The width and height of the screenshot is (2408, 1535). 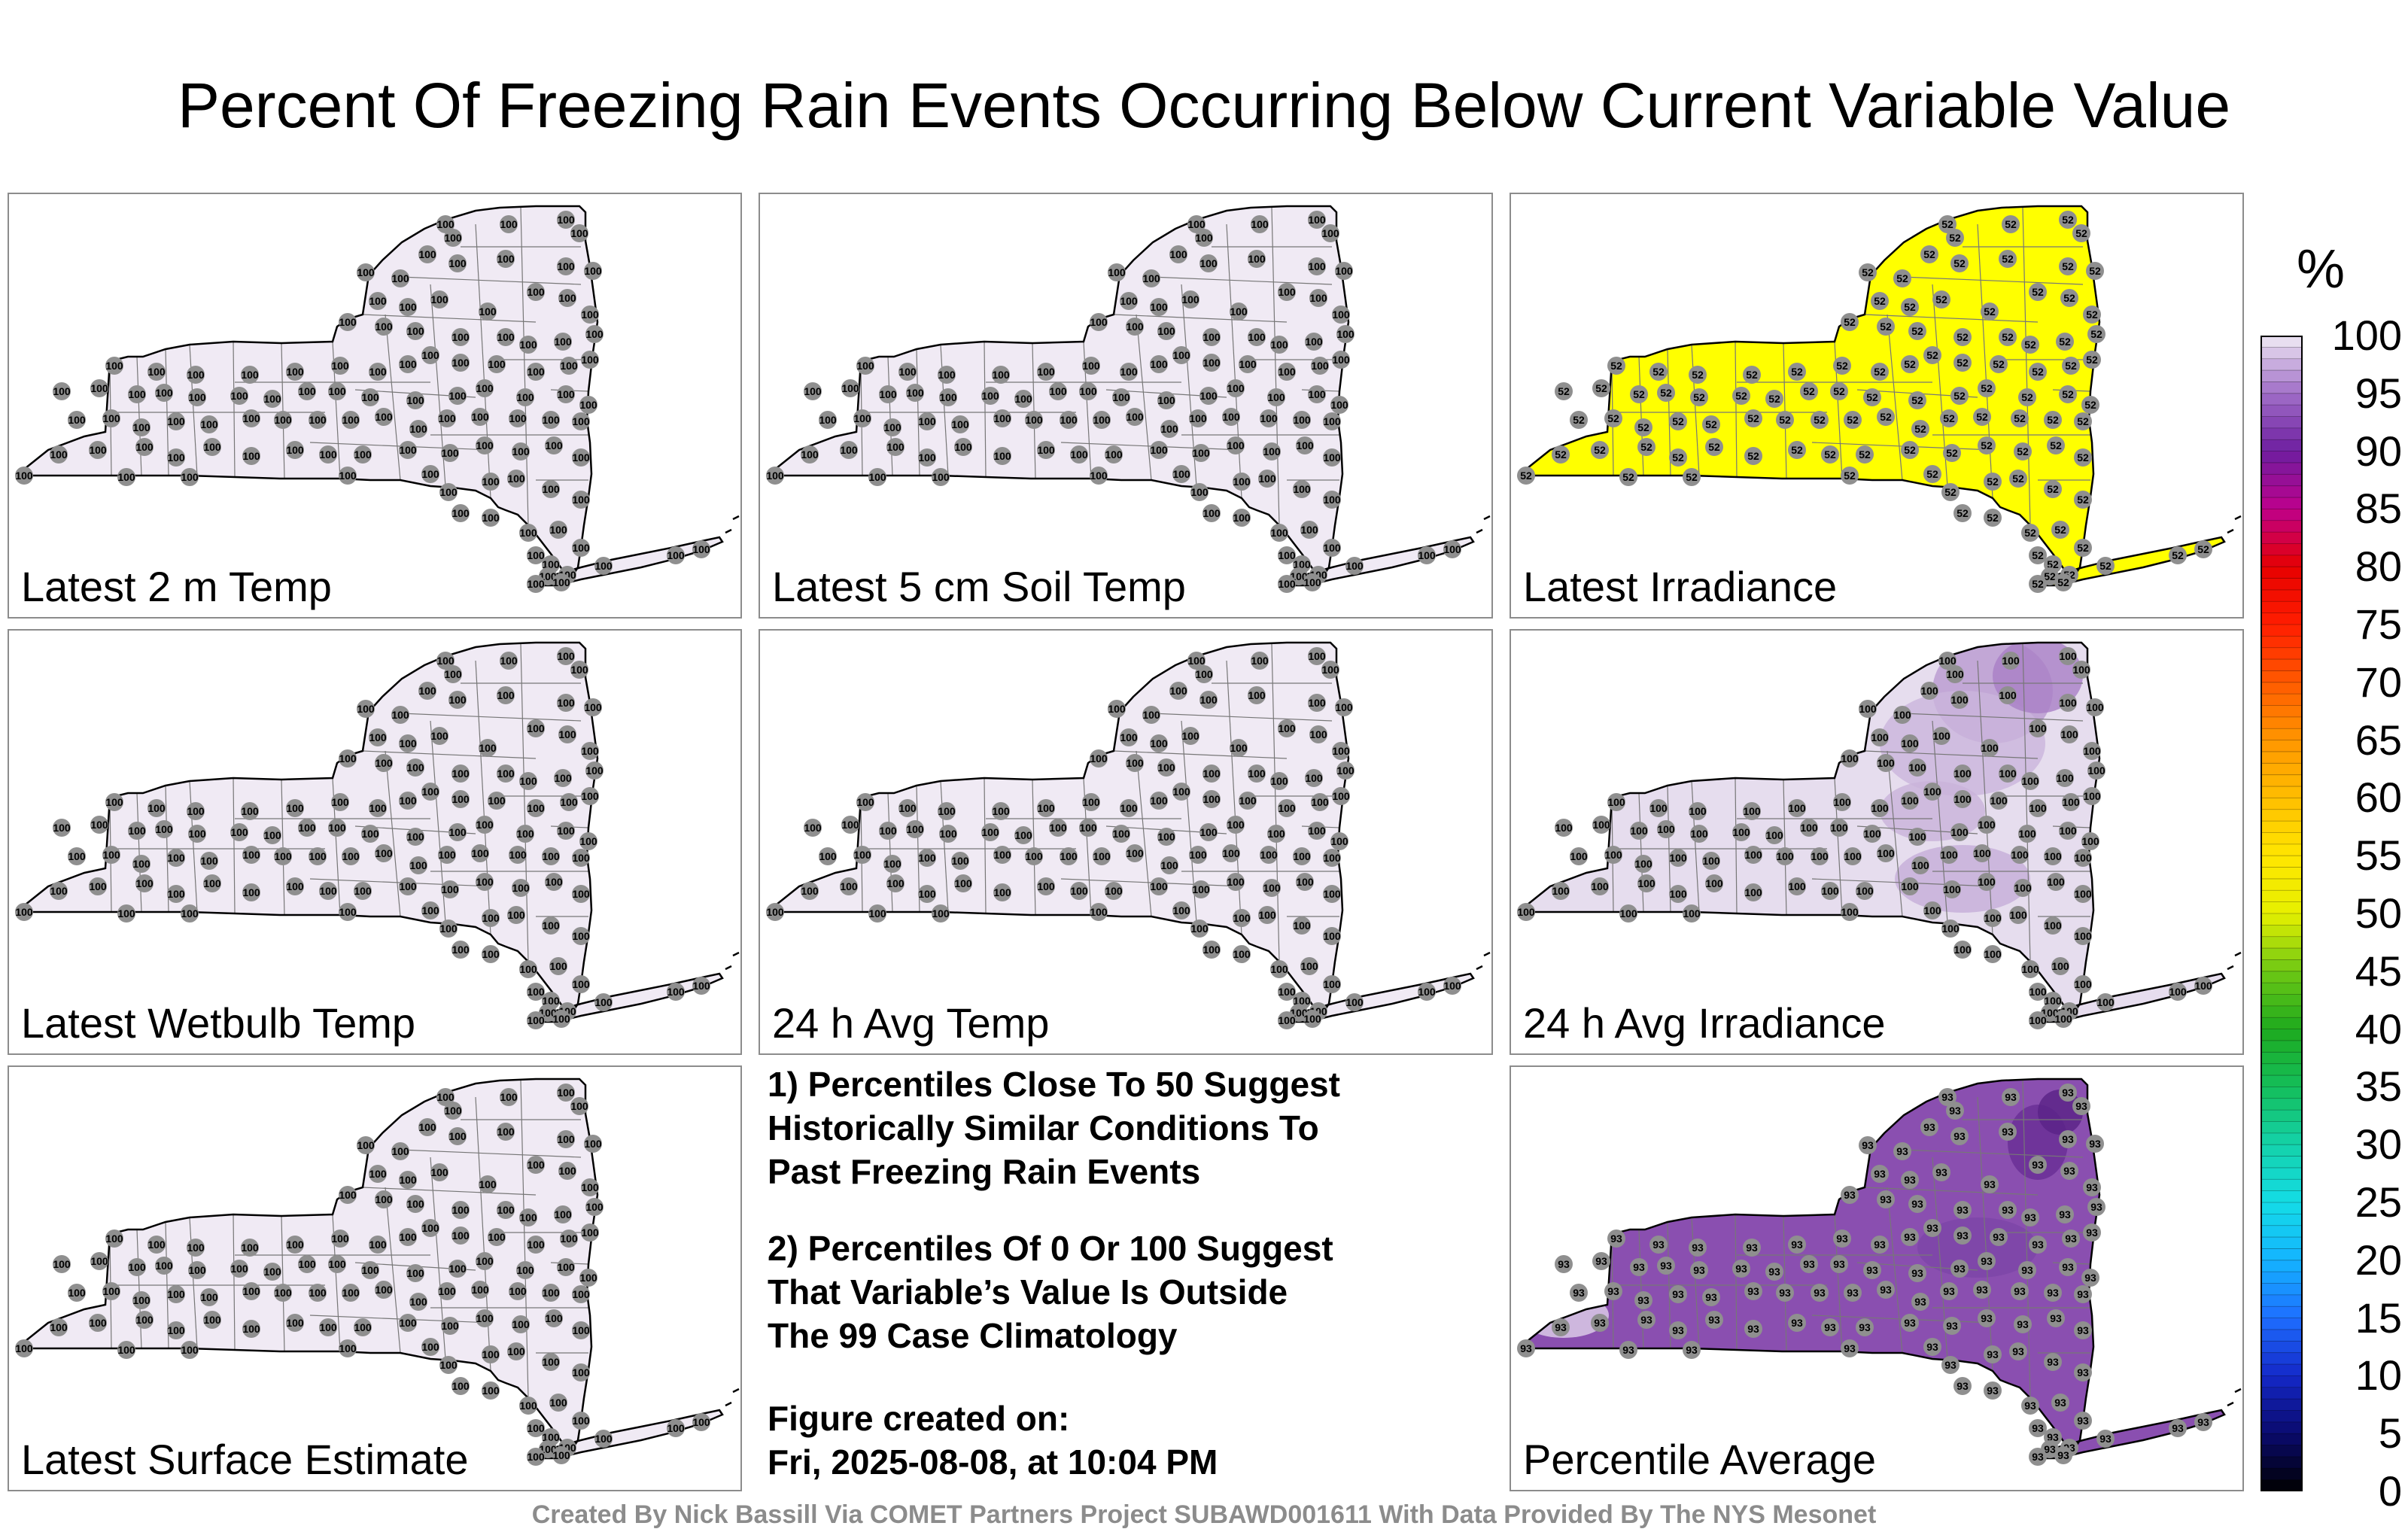 I want to click on island-marks, so click(x=732, y=961).